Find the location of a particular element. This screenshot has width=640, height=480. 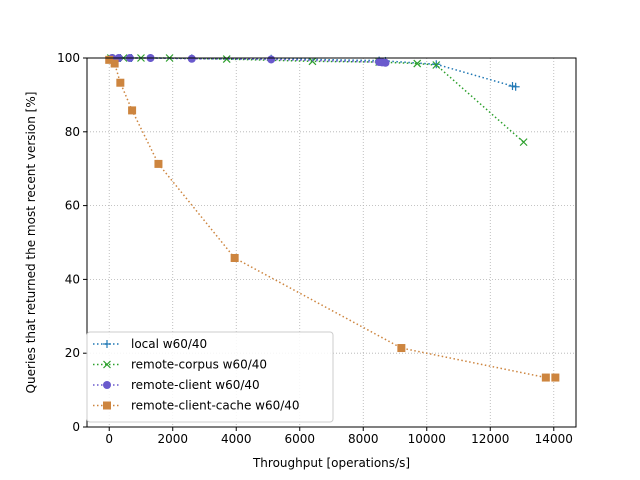

y-tick-label: 20 is located at coordinates (72, 353).